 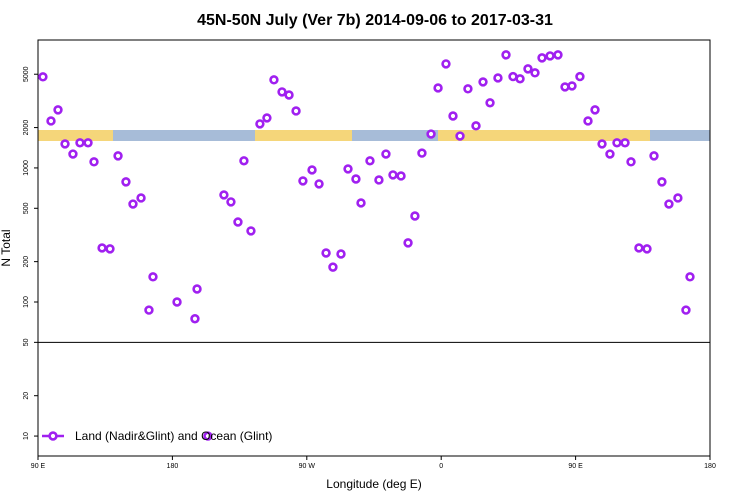 What do you see at coordinates (441, 466) in the screenshot?
I see `x-tick-label: 0` at bounding box center [441, 466].